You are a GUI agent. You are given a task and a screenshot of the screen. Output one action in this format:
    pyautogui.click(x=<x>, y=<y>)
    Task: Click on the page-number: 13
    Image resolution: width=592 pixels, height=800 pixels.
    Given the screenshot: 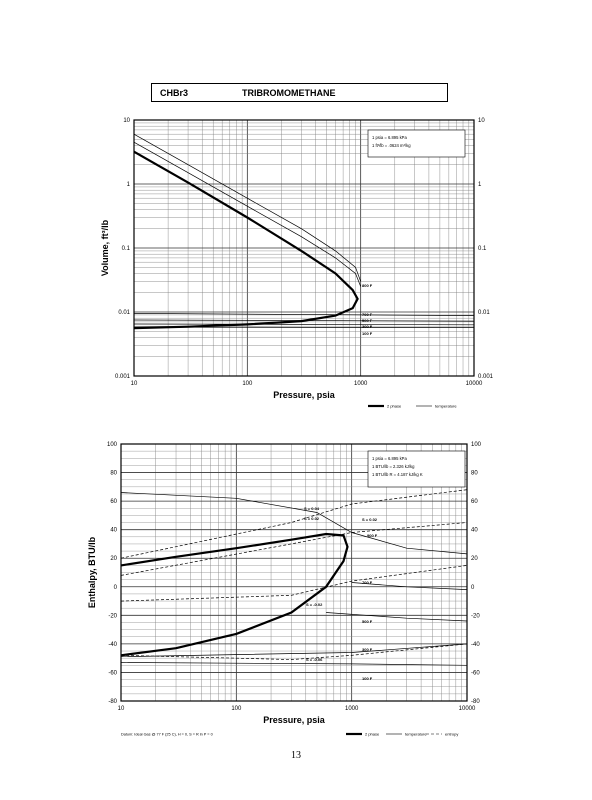 What is the action you would take?
    pyautogui.click(x=296, y=755)
    